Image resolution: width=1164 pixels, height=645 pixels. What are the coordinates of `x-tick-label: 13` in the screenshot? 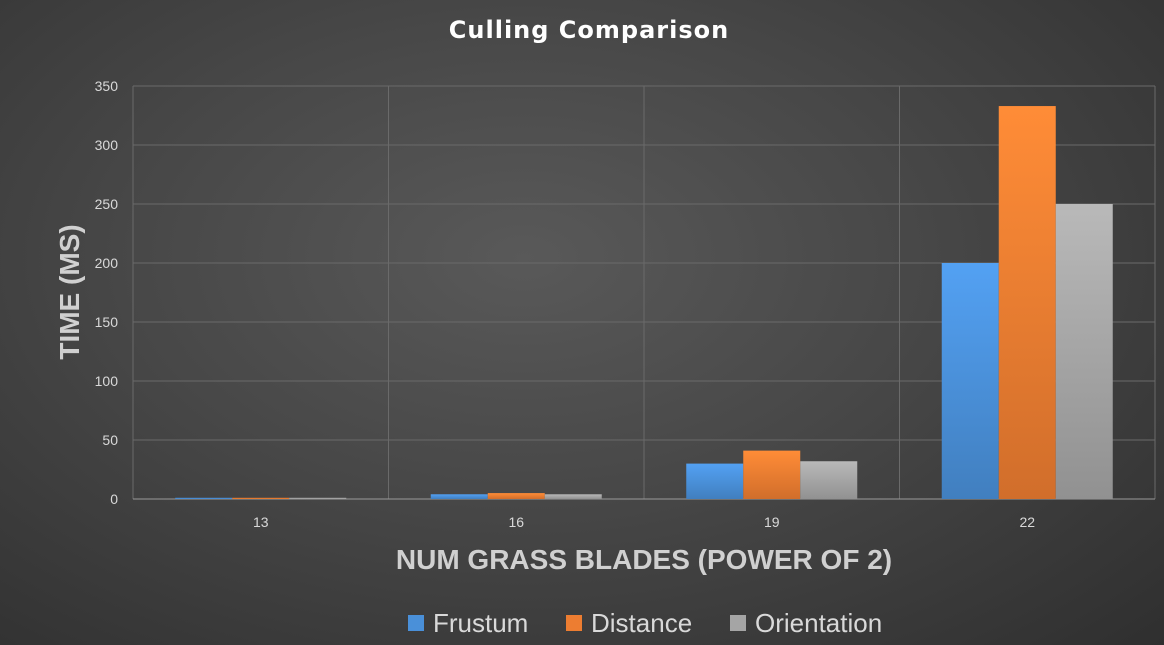 It's located at (261, 522).